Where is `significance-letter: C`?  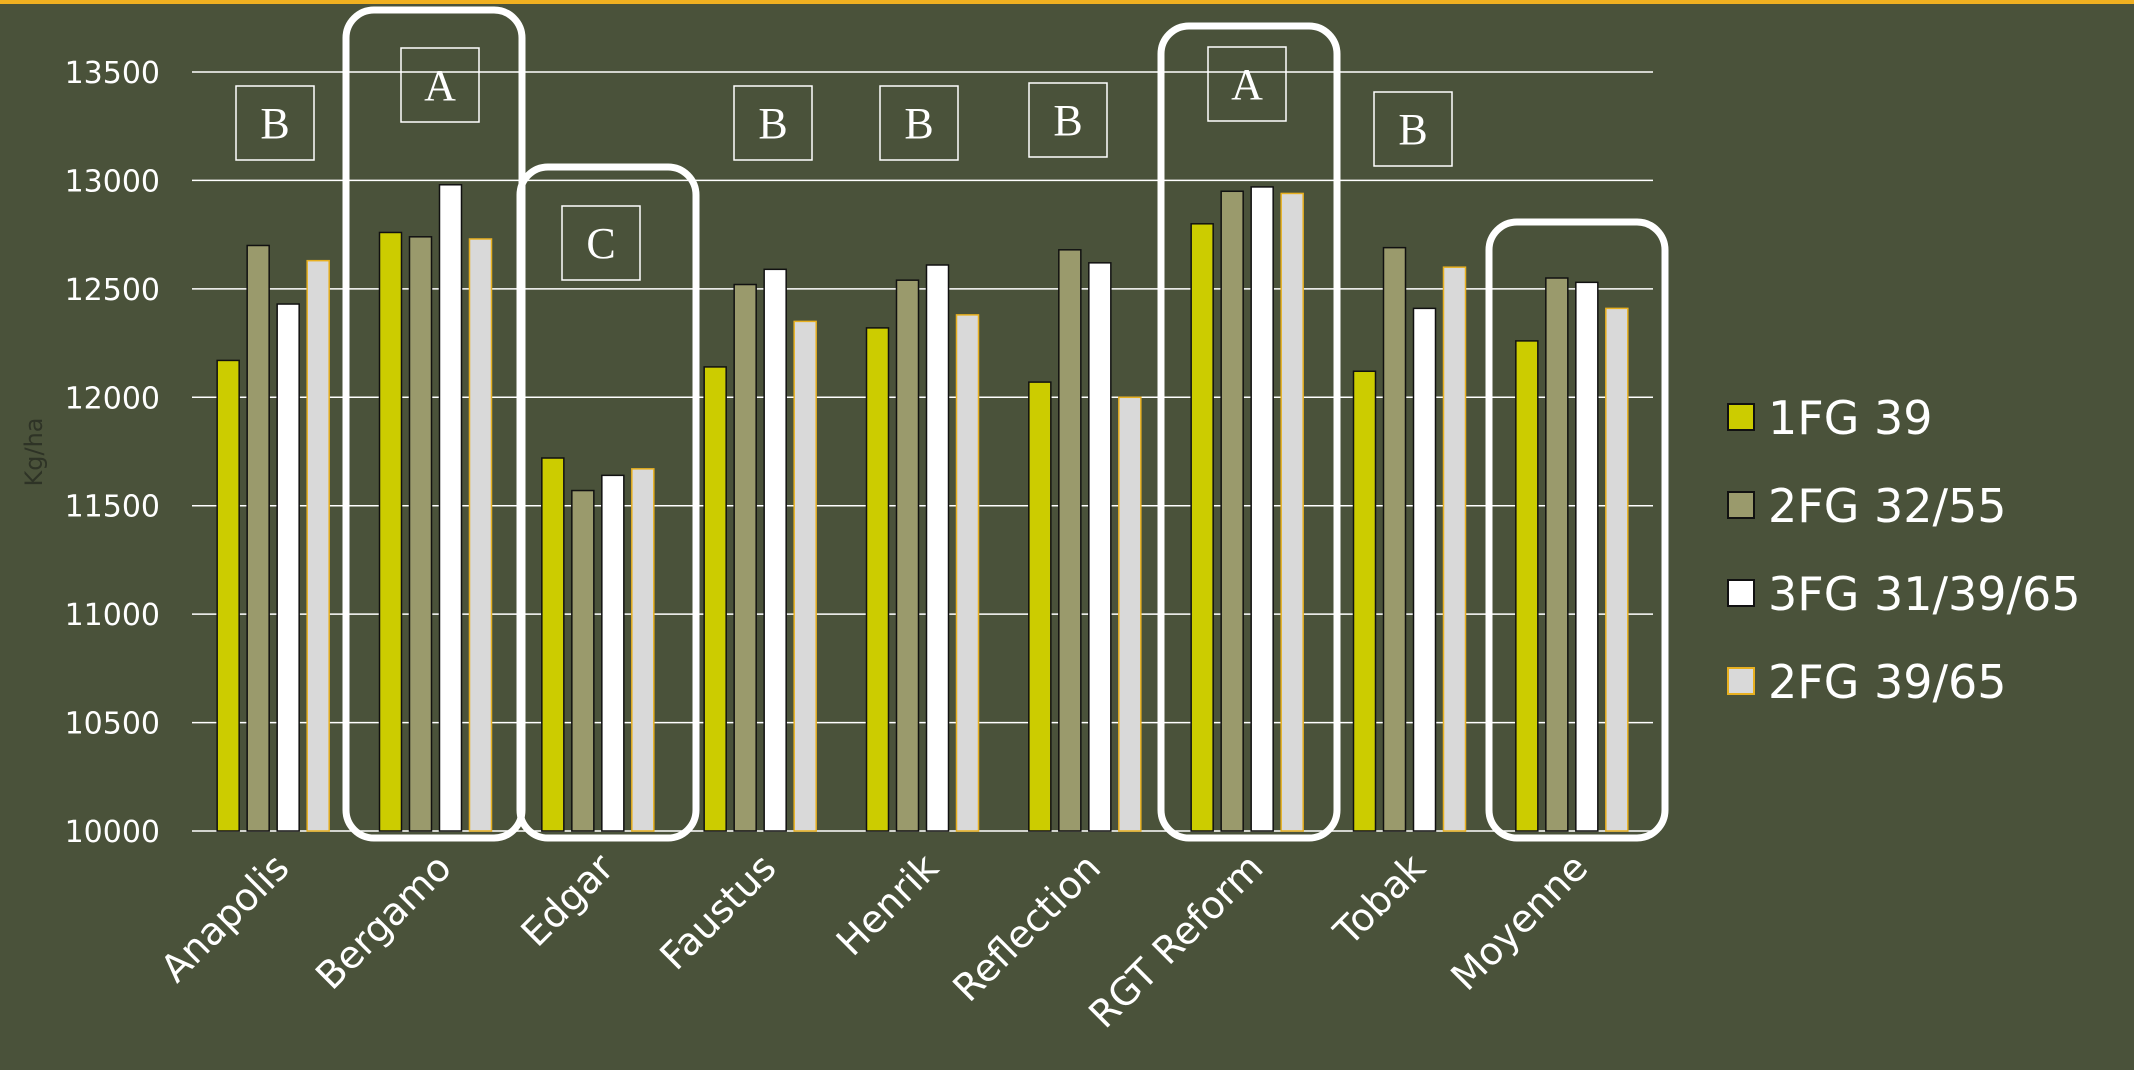
significance-letter: C is located at coordinates (600, 243).